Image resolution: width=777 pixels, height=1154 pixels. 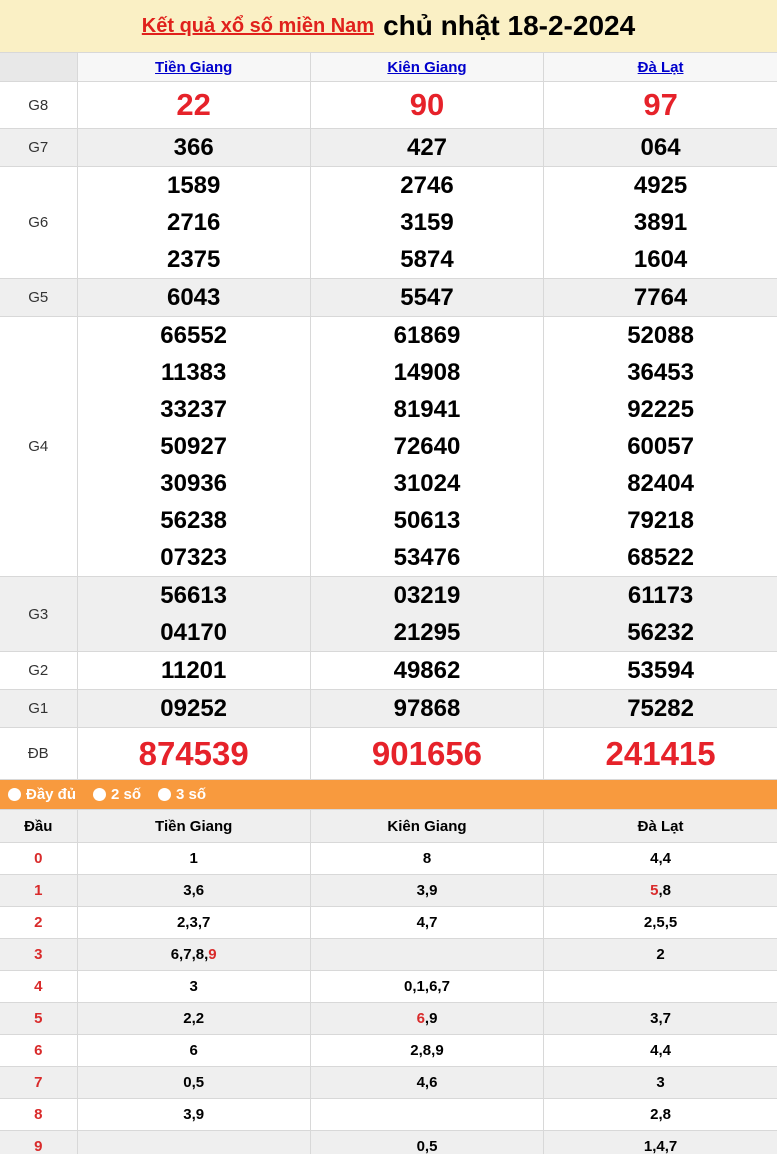 I want to click on prize-number: 53594, so click(x=660, y=670).